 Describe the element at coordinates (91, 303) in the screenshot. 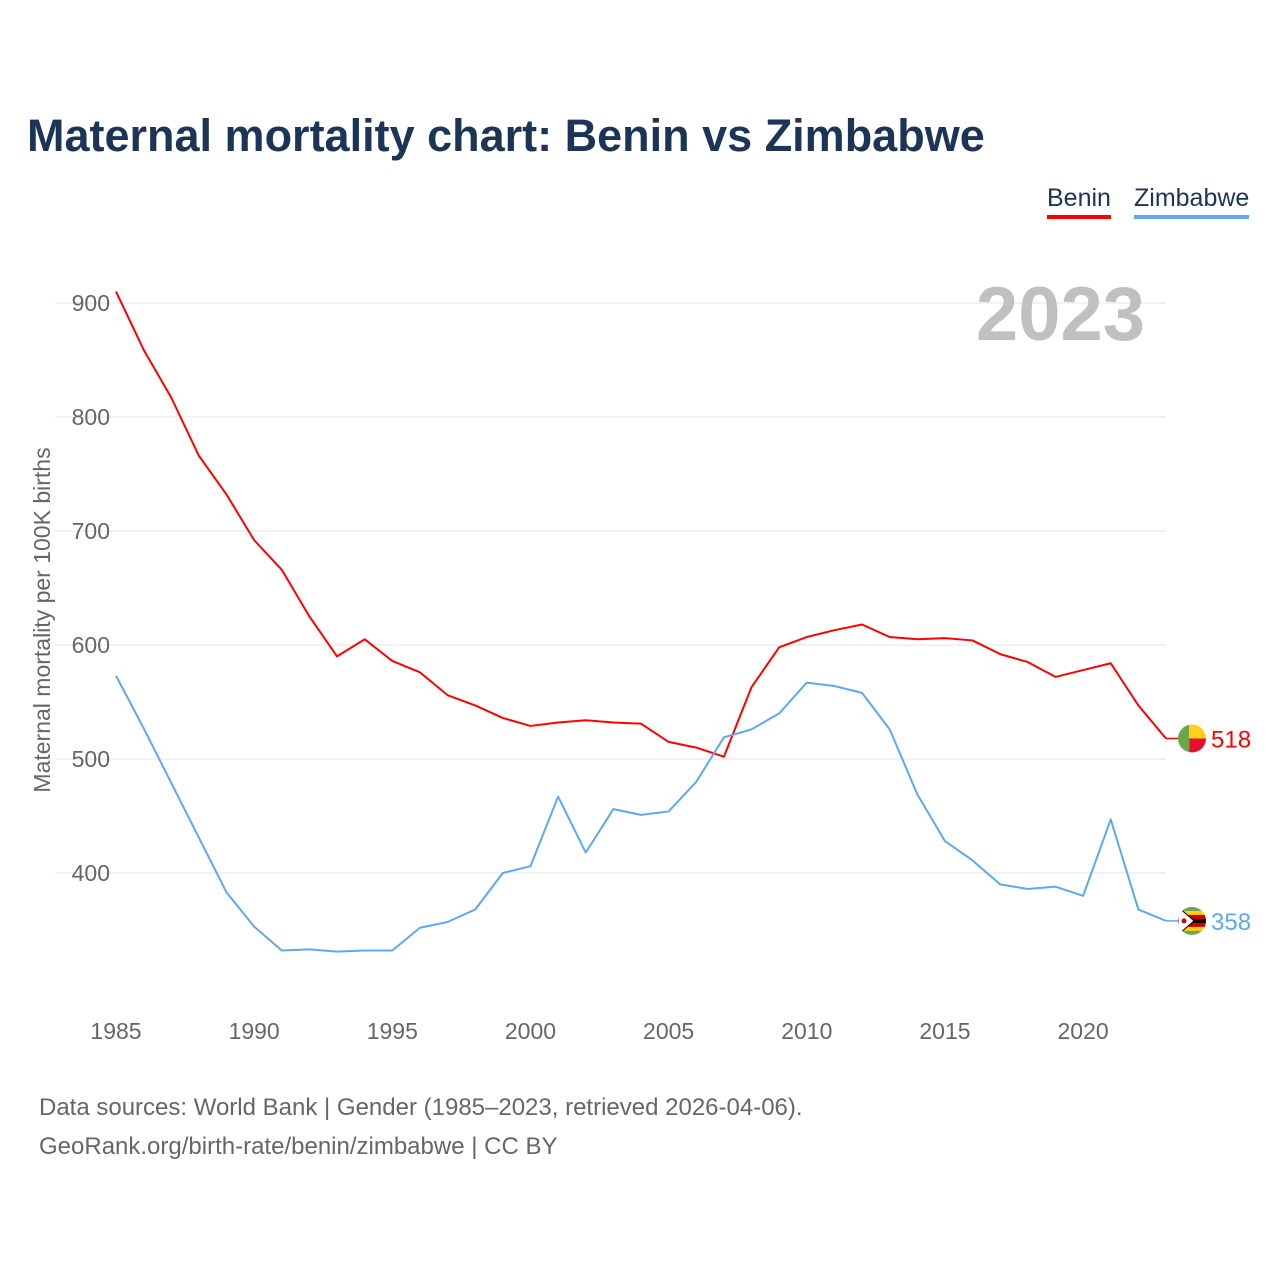

I see `y-tick-label: 900` at that location.